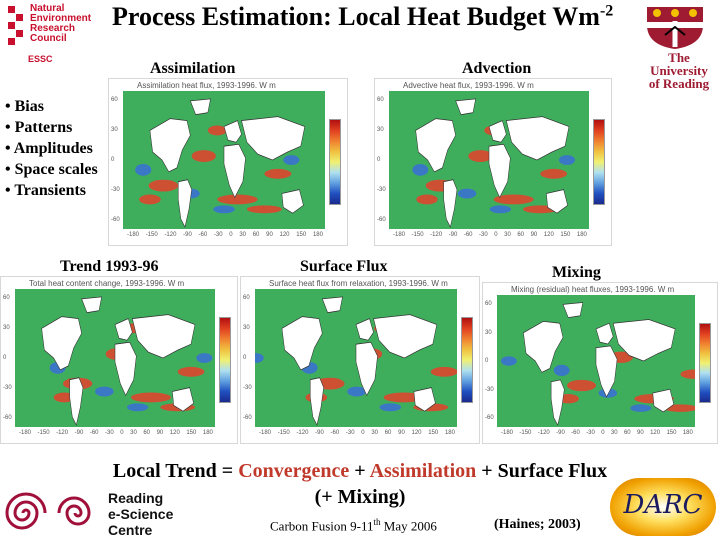 Image resolution: width=720 pixels, height=540 pixels. What do you see at coordinates (542, 471) in the screenshot?
I see `equation-text: + Surface Flux` at bounding box center [542, 471].